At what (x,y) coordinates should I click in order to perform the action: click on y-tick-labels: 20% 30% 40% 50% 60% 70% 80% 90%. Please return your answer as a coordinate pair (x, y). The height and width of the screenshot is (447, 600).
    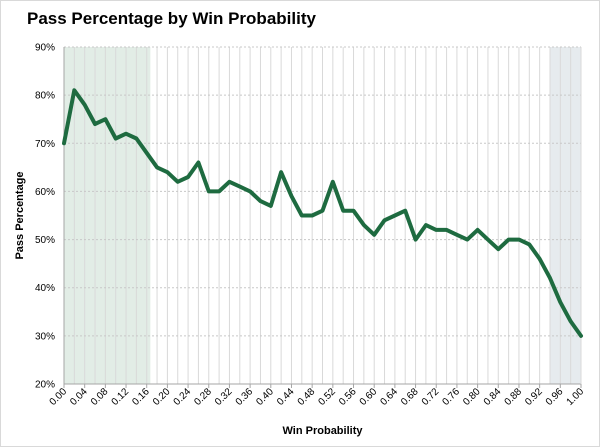
    Looking at the image, I should click on (45, 217).